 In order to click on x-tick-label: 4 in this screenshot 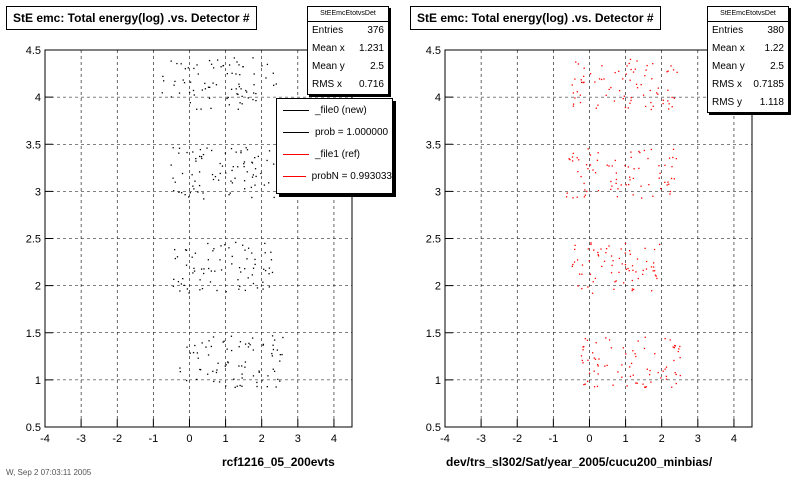, I will do `click(734, 439)`.